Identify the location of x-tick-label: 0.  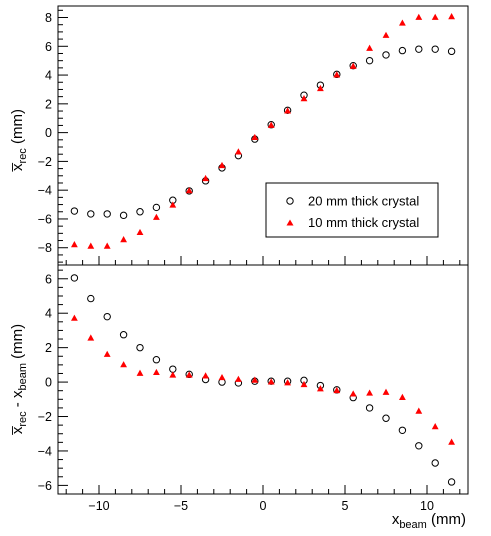
(263, 506).